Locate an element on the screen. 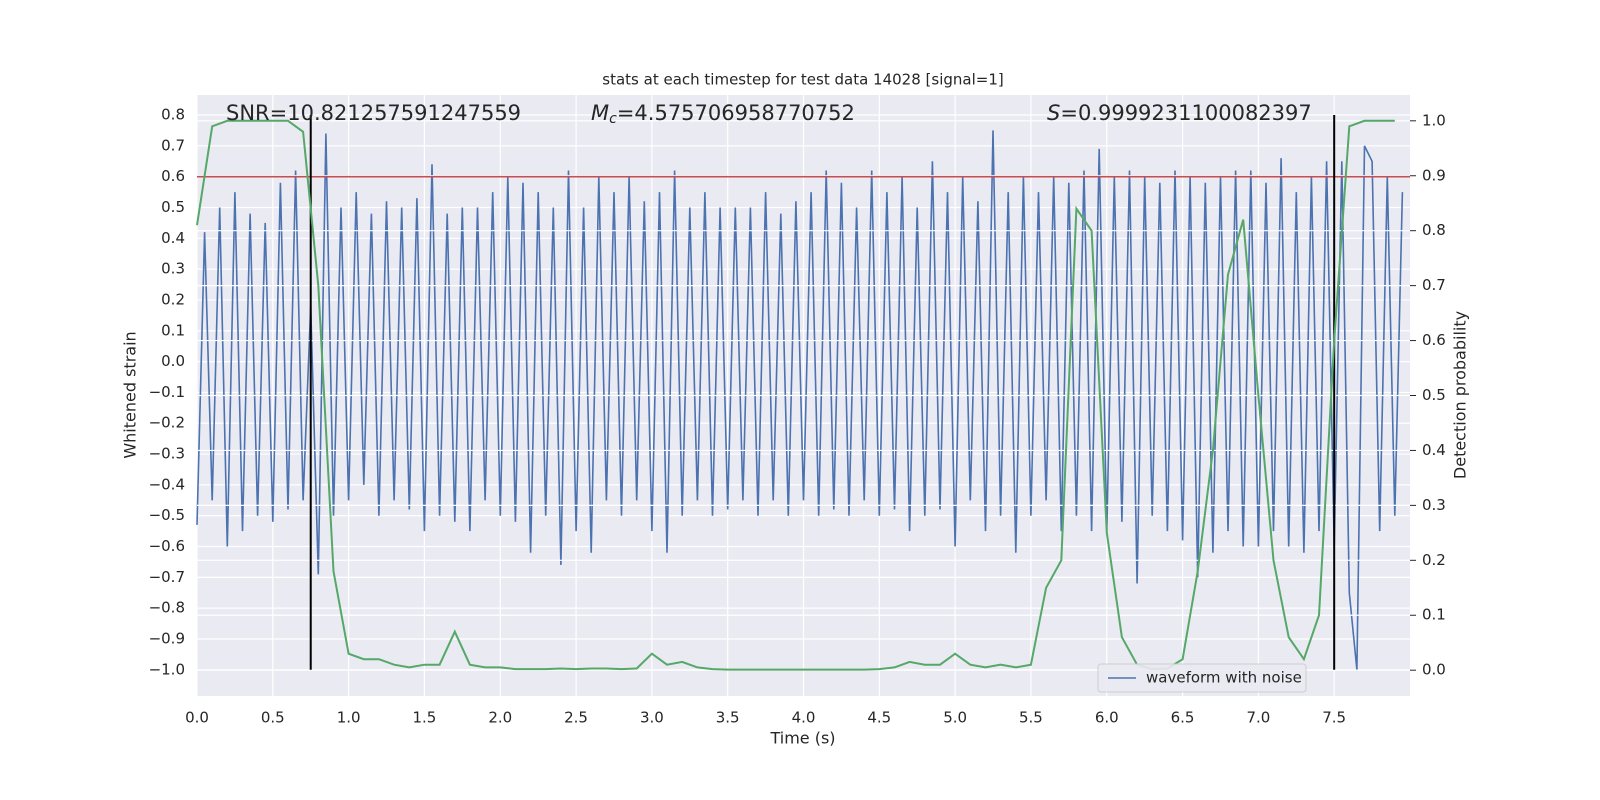 This screenshot has height=800, width=1600. annotation-value: =4.575706958770752 is located at coordinates (736, 113).